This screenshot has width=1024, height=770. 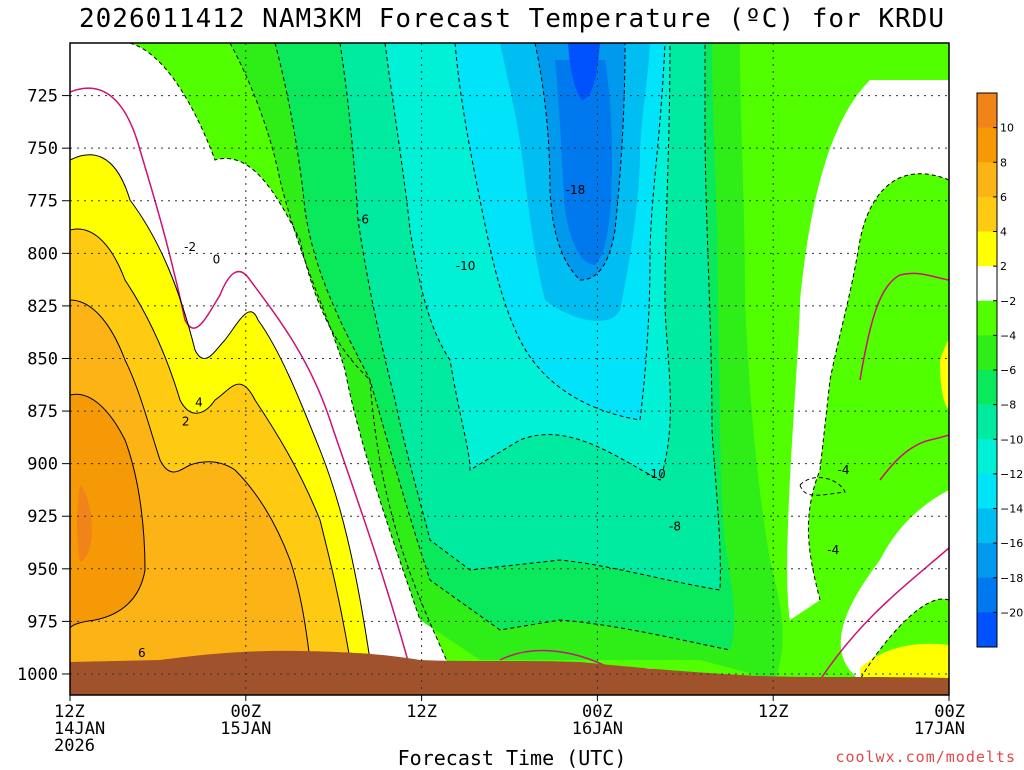 I want to click on isotherm-m4-loop, so click(x=822, y=486).